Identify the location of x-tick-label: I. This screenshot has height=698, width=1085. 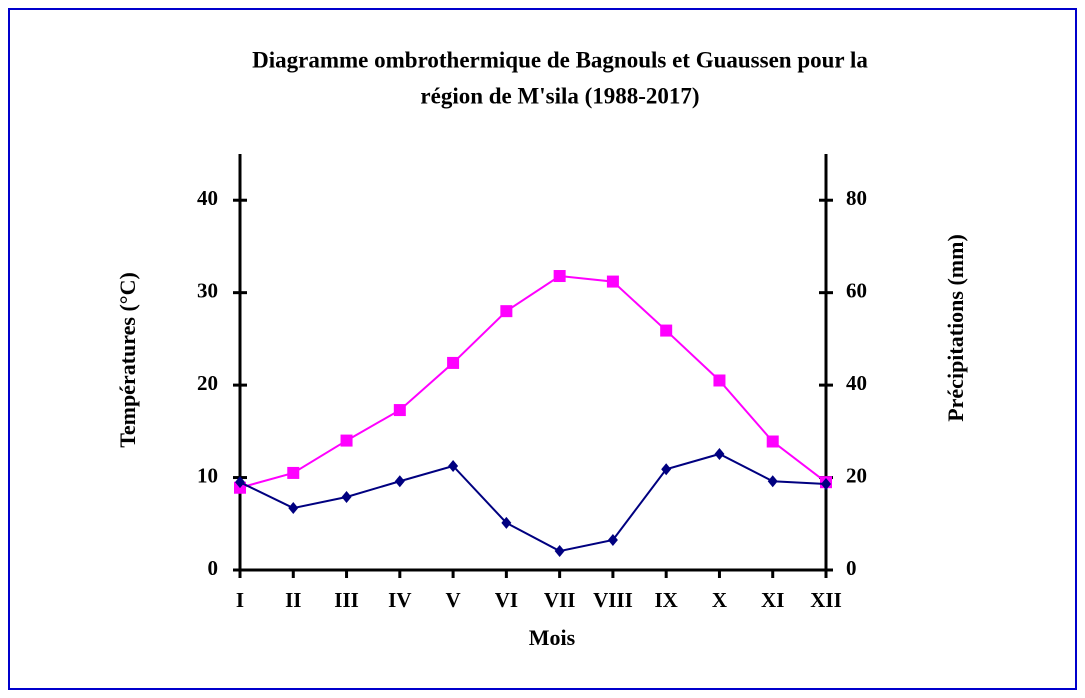
(240, 600).